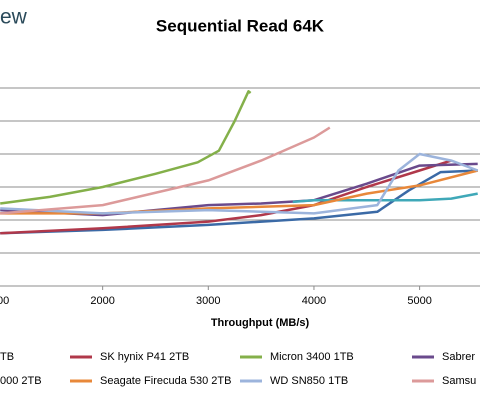 Image resolution: width=480 pixels, height=401 pixels. What do you see at coordinates (165, 381) in the screenshot?
I see `legend-label: Seagate Firecuda 530 2TB` at bounding box center [165, 381].